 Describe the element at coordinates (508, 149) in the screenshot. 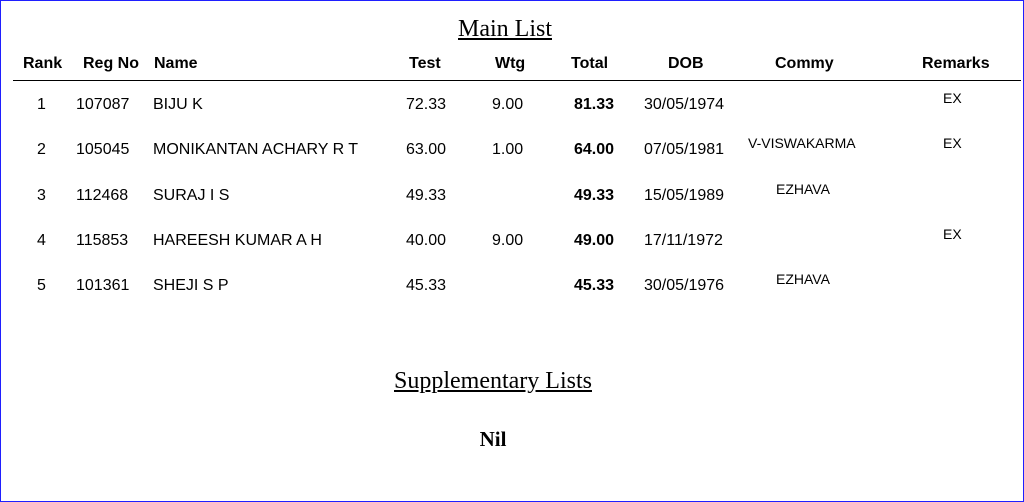

I see `cell-wtg: 1.00` at that location.